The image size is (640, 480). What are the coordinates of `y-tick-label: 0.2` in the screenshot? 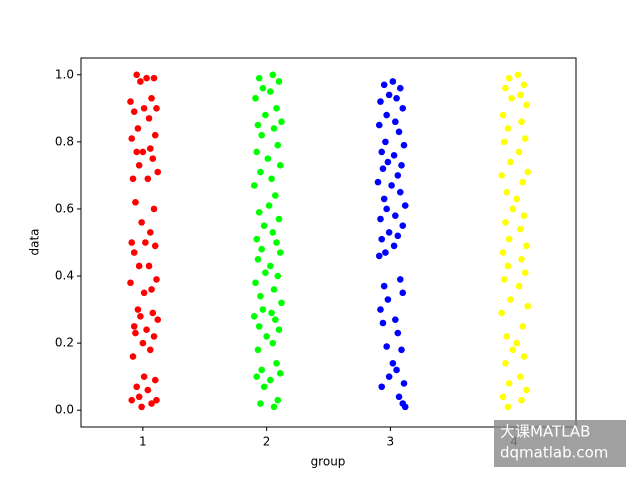 It's located at (64, 343).